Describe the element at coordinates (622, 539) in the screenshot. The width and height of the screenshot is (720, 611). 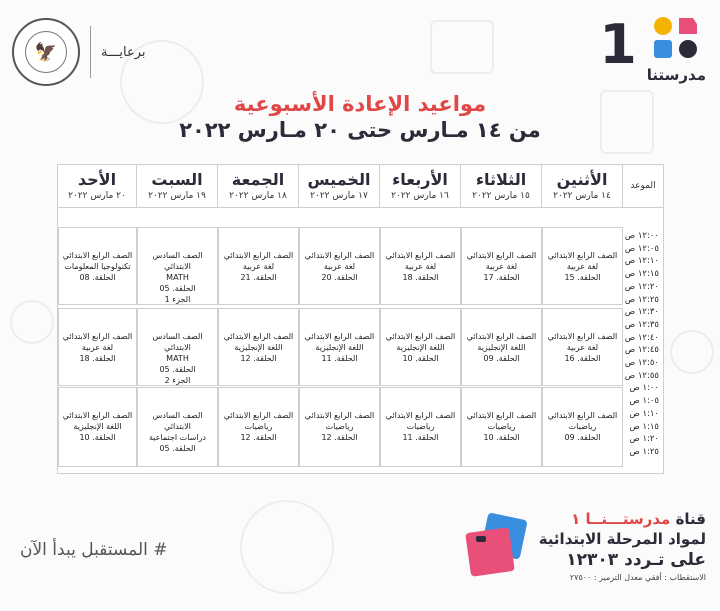
I see `channel-line-2: لمواد المرحلة الابتدائية` at that location.